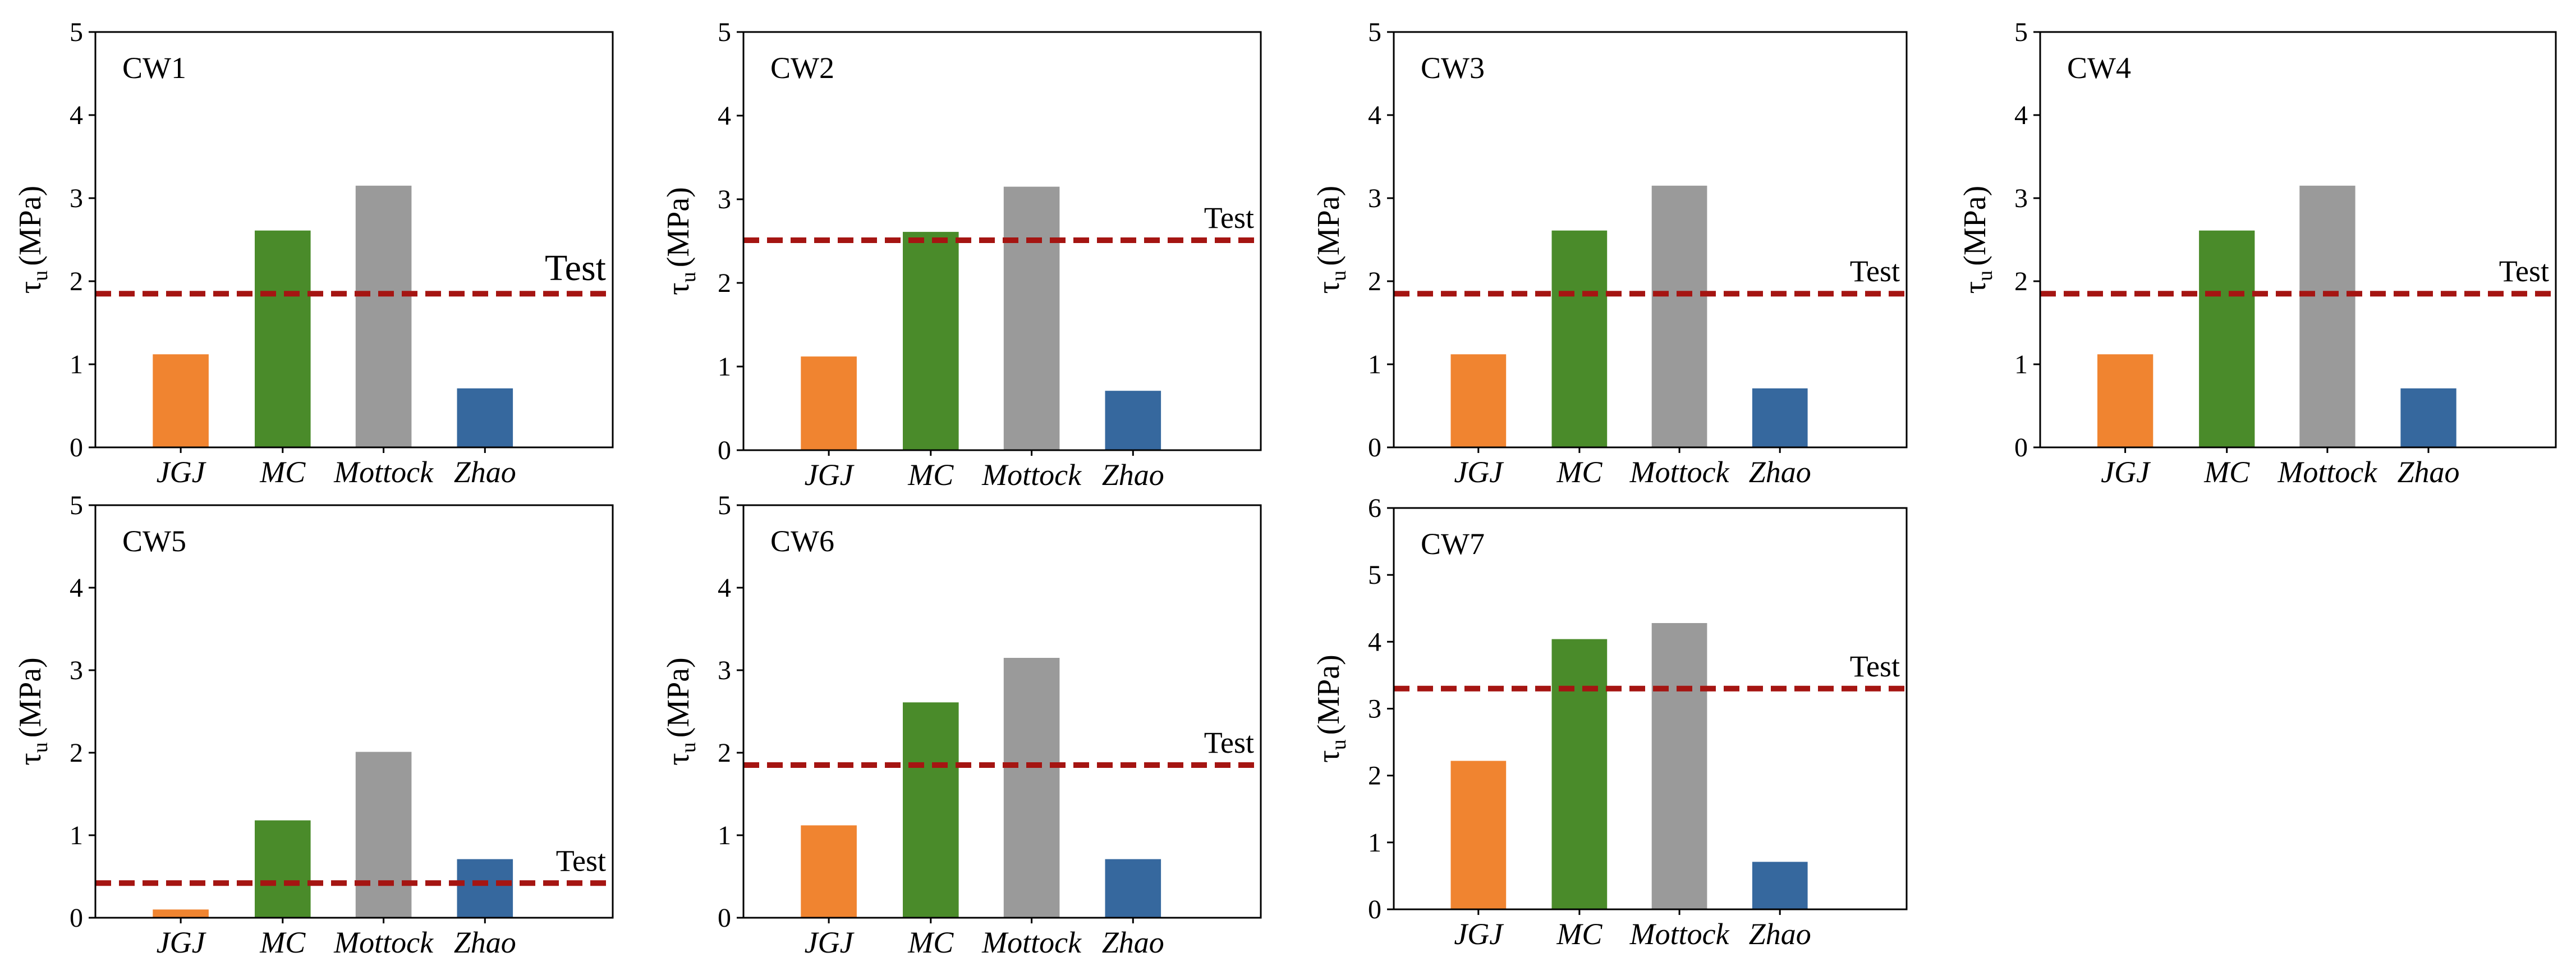  Describe the element at coordinates (154, 541) in the screenshot. I see `panel-title: CW5` at that location.